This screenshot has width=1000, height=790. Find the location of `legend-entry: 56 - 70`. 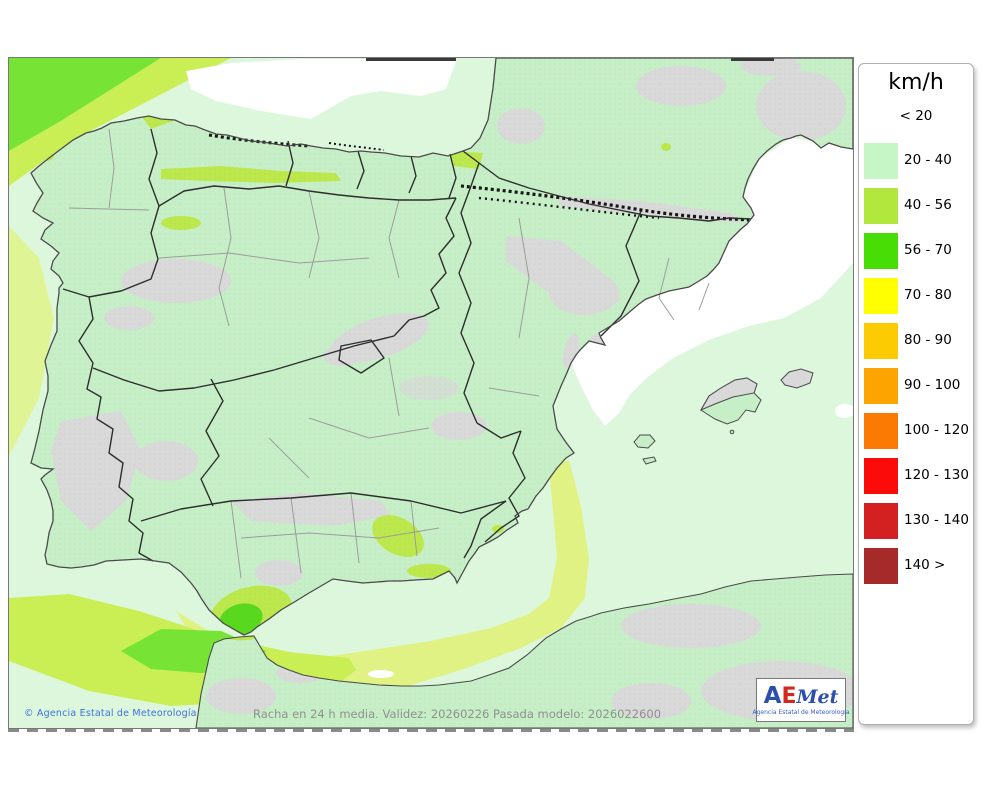

legend-entry: 56 - 70 is located at coordinates (916, 251).